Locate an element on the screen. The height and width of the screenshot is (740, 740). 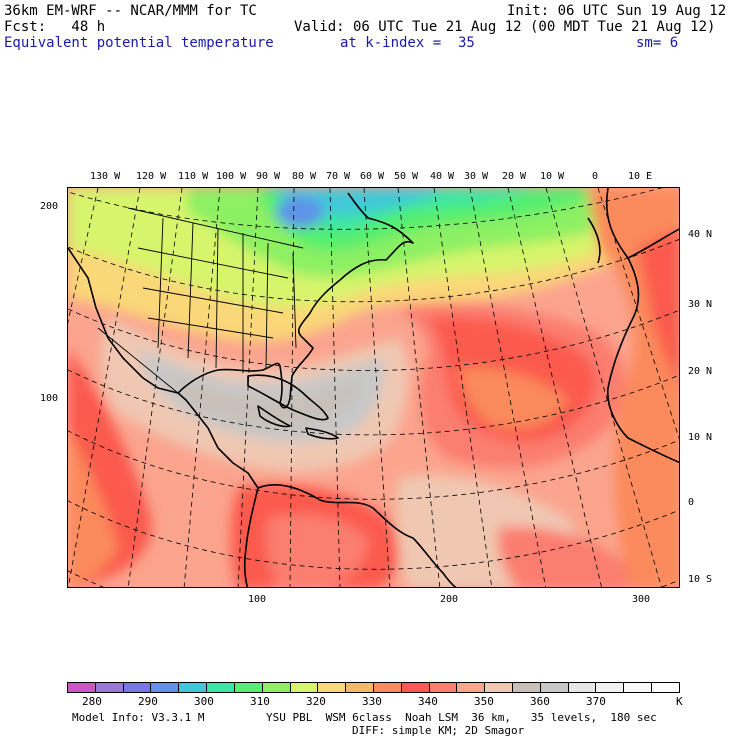
colorbar-label: 310 is located at coordinates (260, 701).